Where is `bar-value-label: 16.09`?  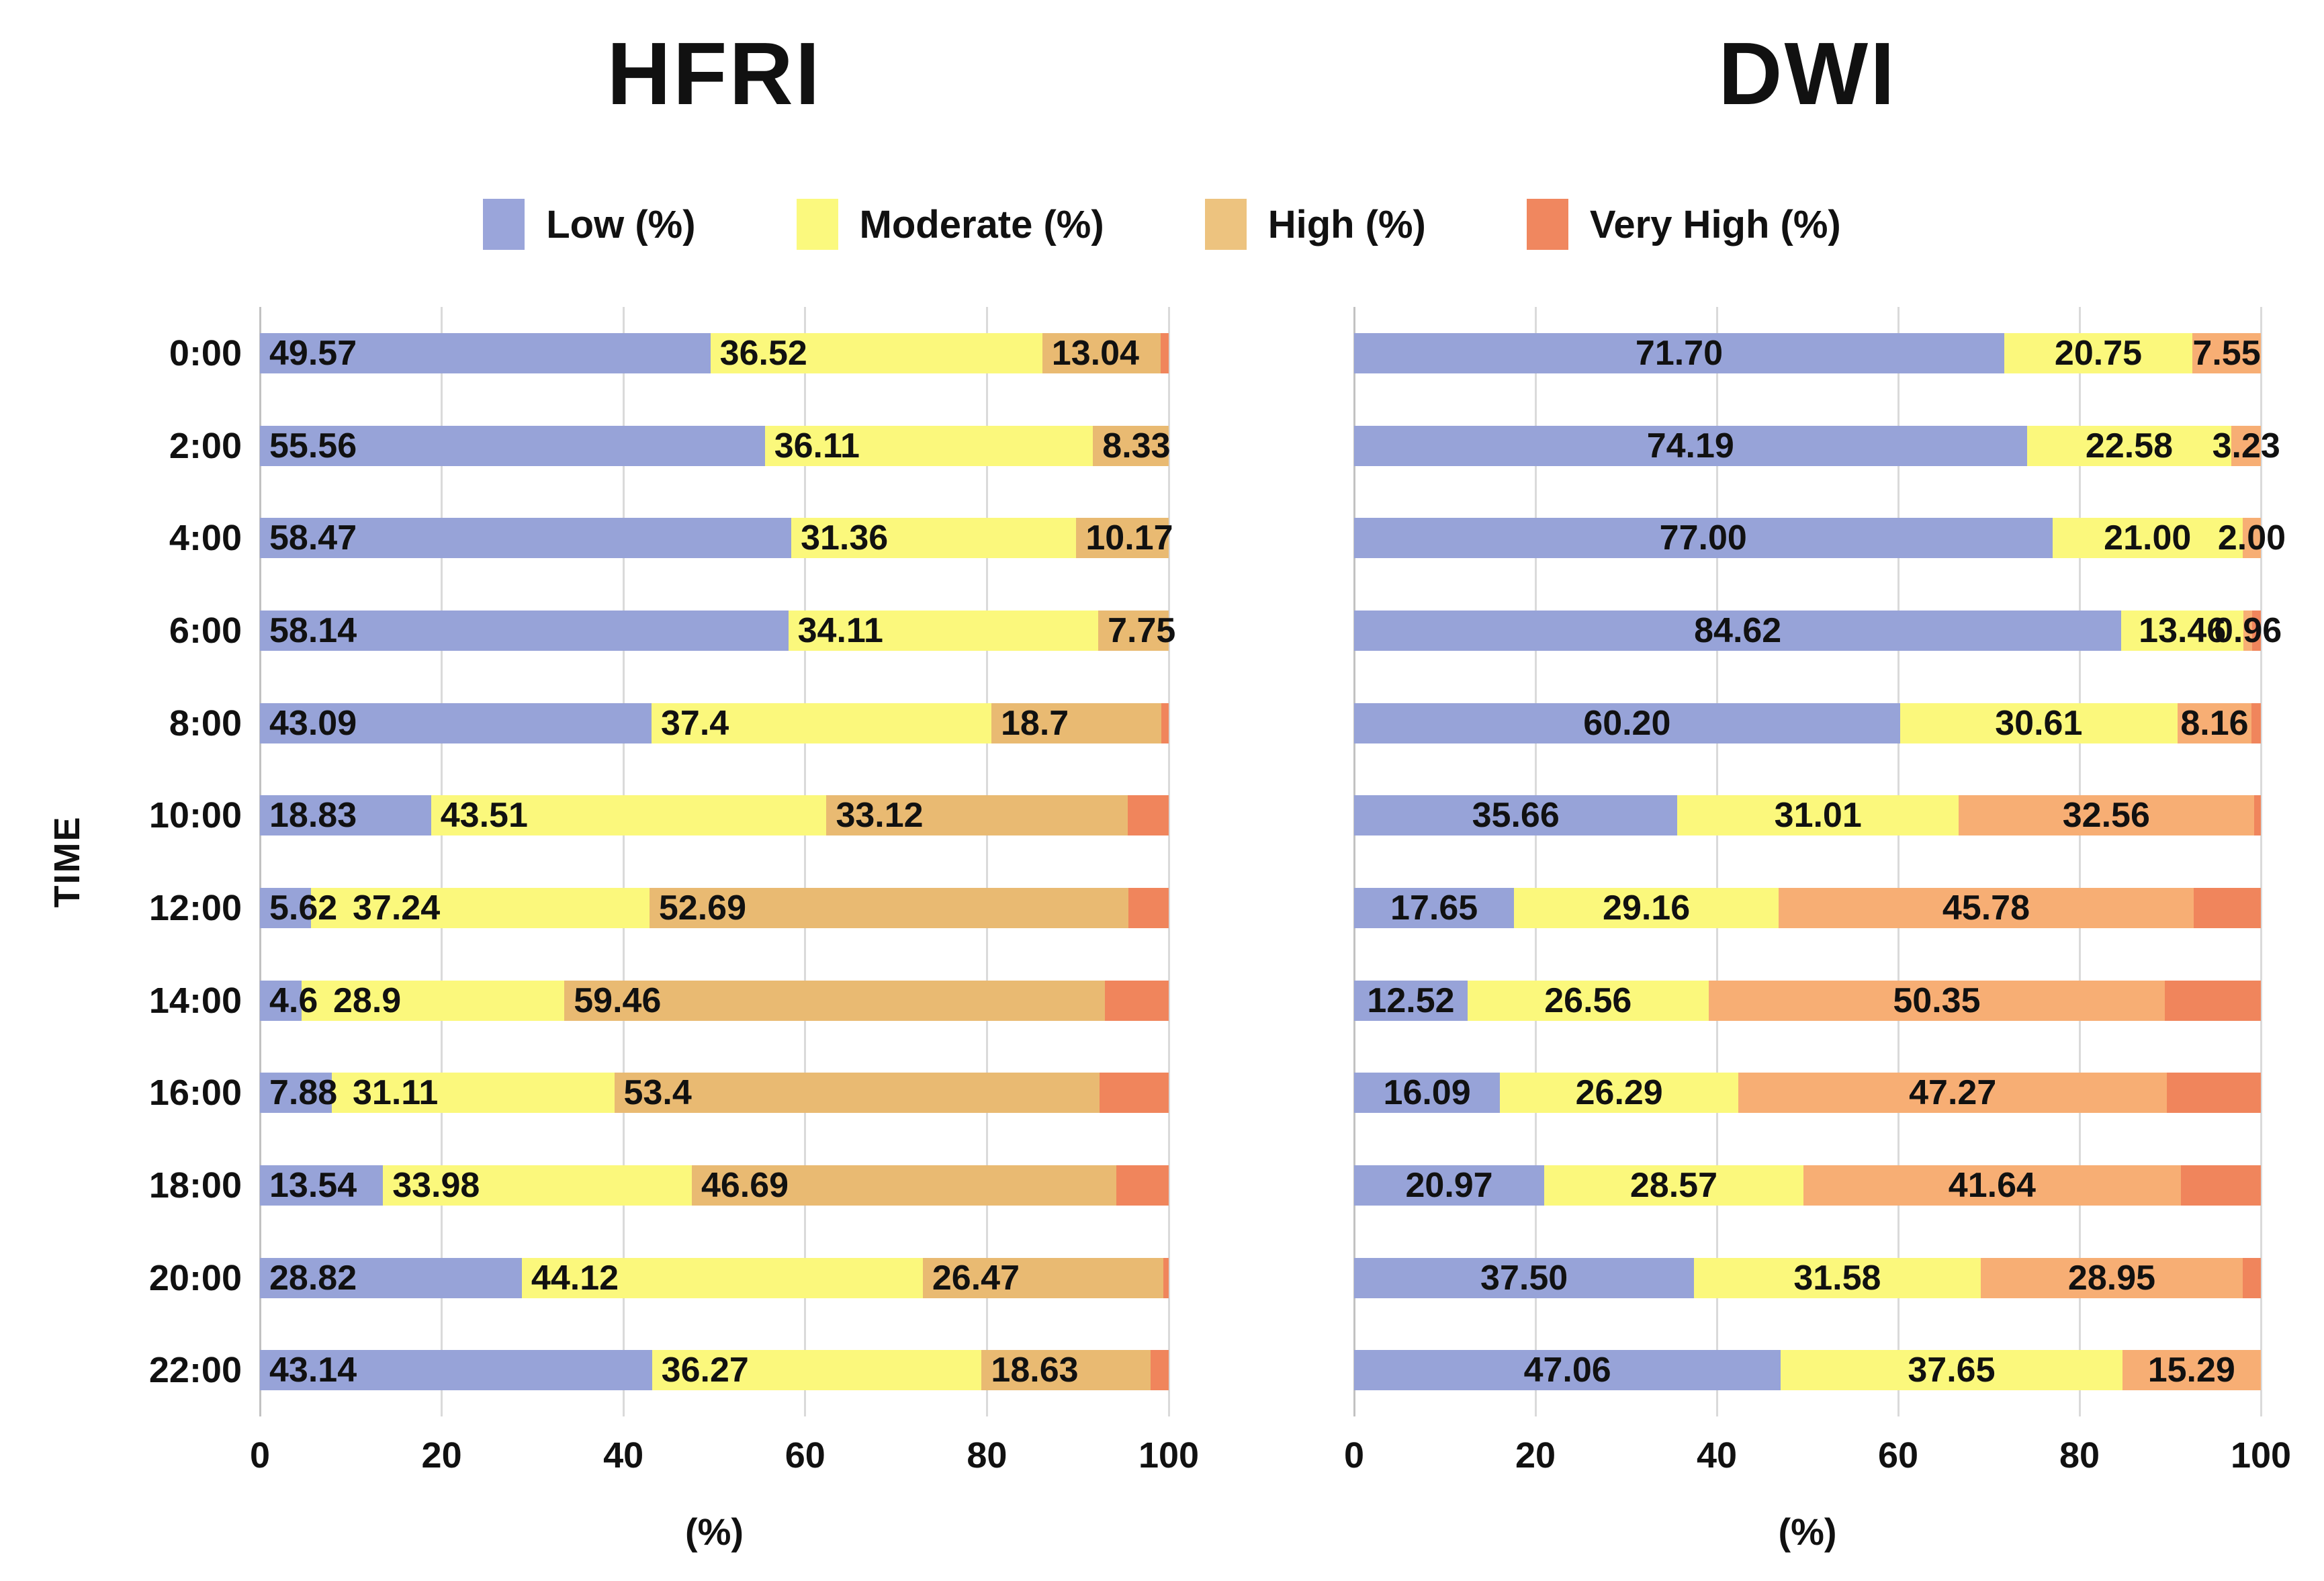
bar-value-label: 16.09 is located at coordinates (1427, 1093).